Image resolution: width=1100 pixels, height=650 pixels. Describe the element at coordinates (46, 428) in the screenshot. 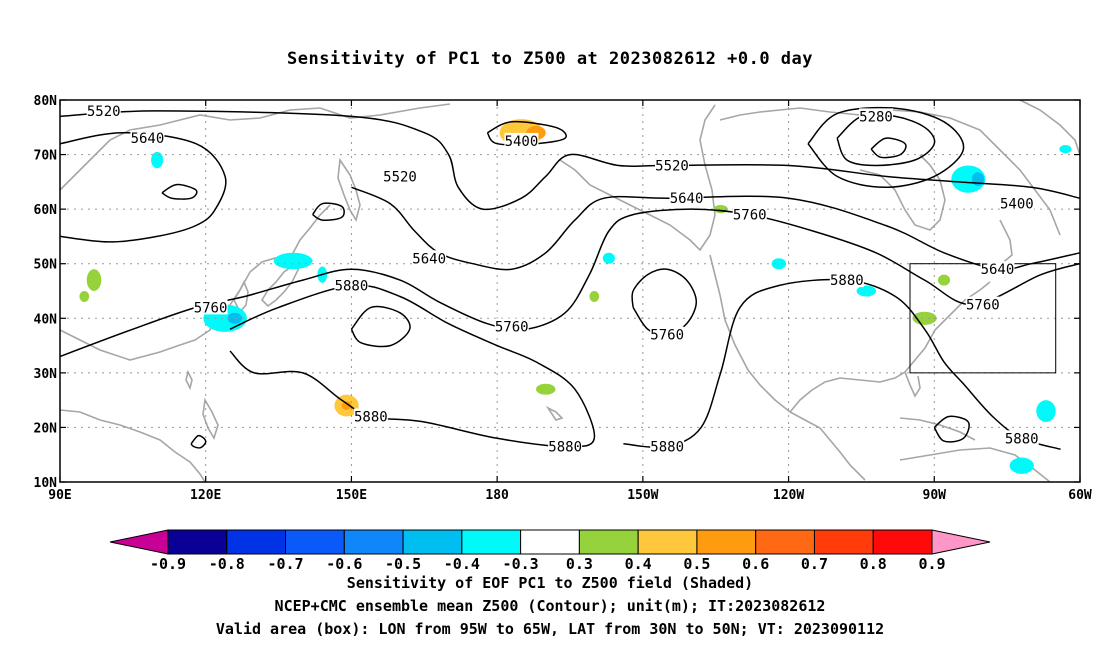

I see `lat-tick-label-6: 20N` at that location.